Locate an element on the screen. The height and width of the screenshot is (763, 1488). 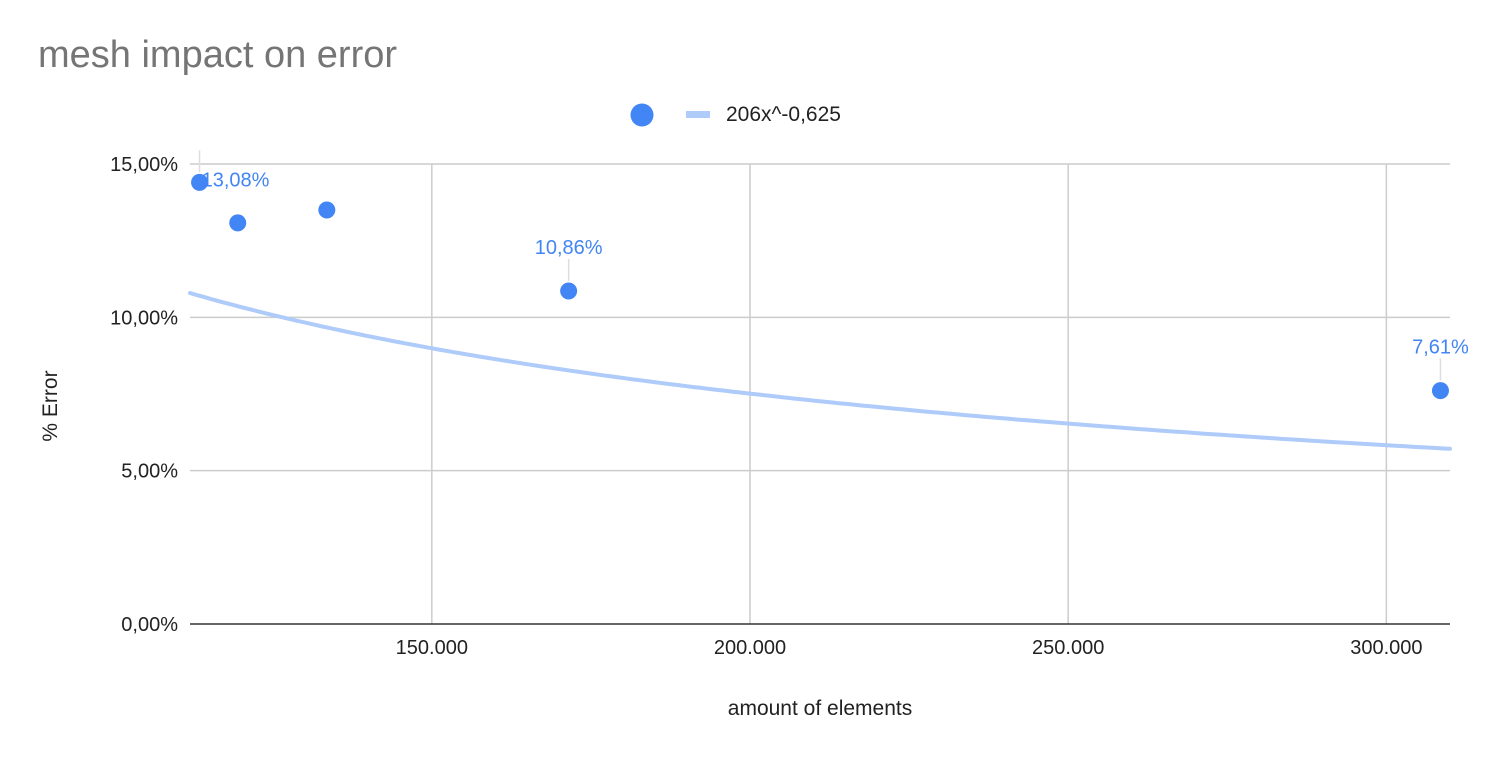
legend-marker-points is located at coordinates (642, 115).